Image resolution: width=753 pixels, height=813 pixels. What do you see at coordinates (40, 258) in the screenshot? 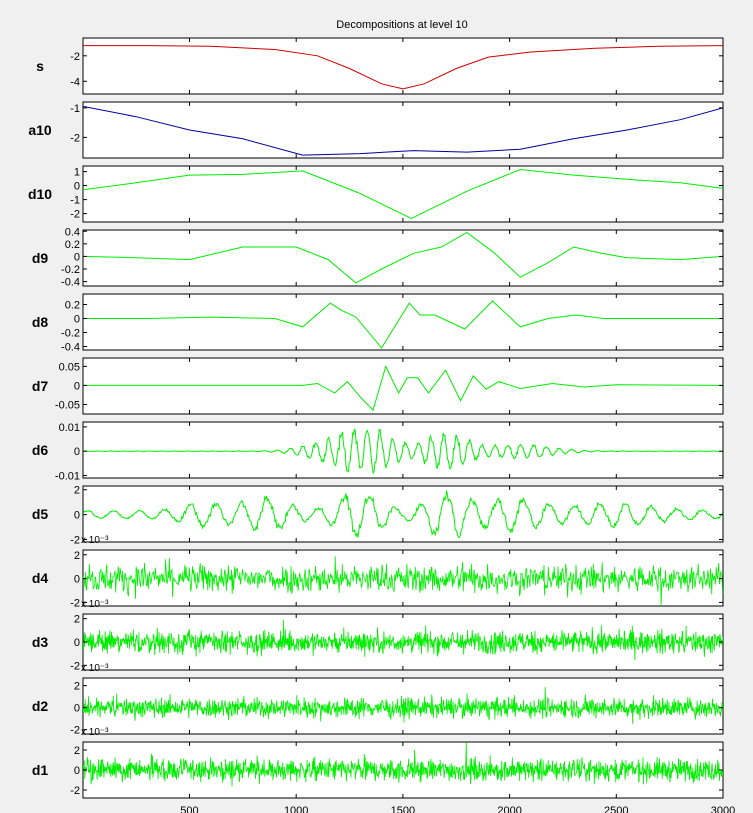
I see `panel-label: d9` at bounding box center [40, 258].